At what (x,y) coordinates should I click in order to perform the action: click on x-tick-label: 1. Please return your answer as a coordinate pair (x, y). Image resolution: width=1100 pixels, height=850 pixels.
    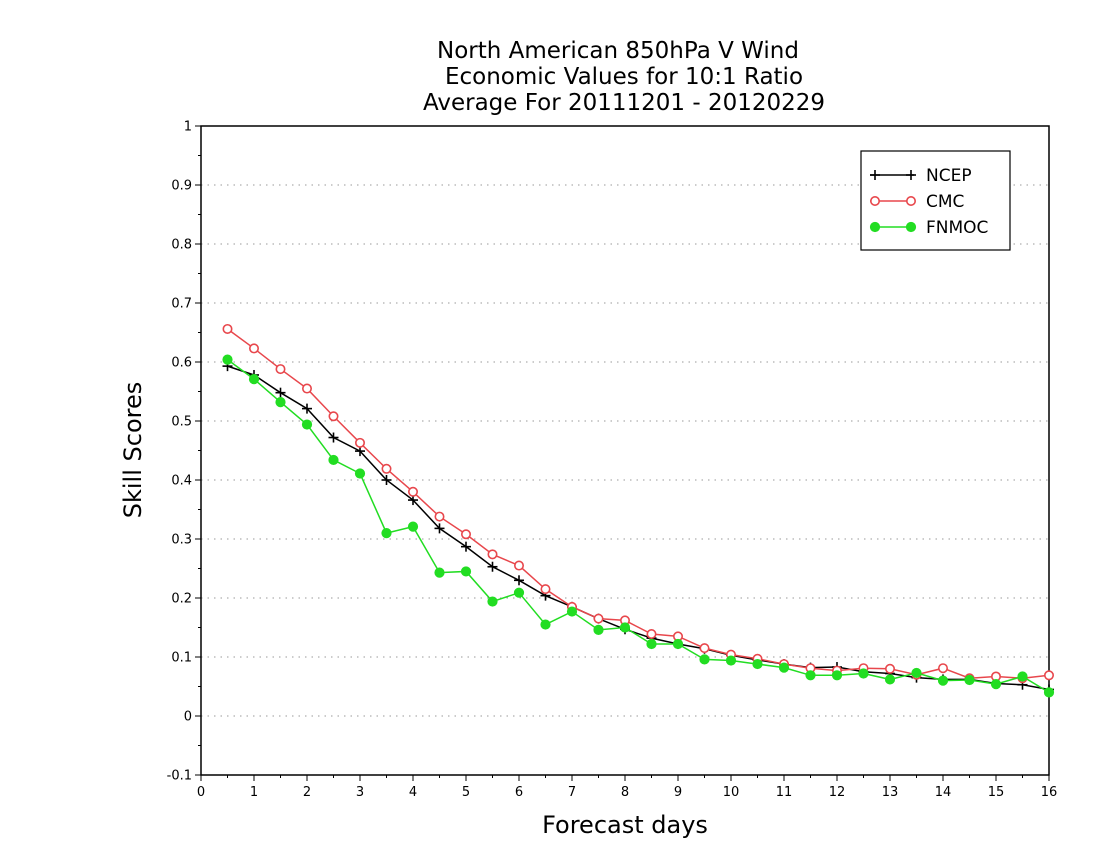
    Looking at the image, I should click on (254, 792).